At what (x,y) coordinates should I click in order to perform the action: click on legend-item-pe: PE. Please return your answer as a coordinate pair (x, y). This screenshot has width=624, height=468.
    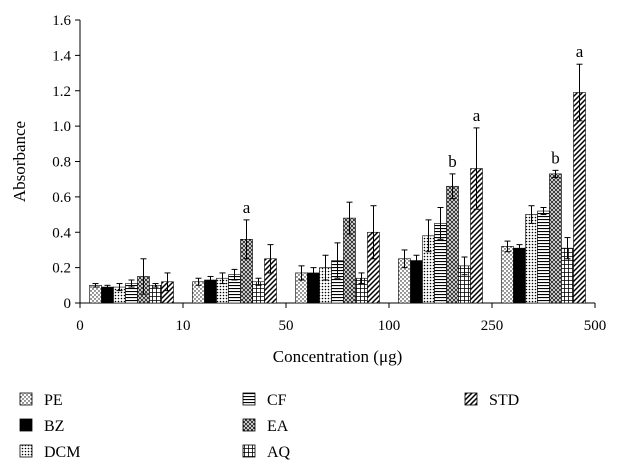
    Looking at the image, I should click on (41, 400).